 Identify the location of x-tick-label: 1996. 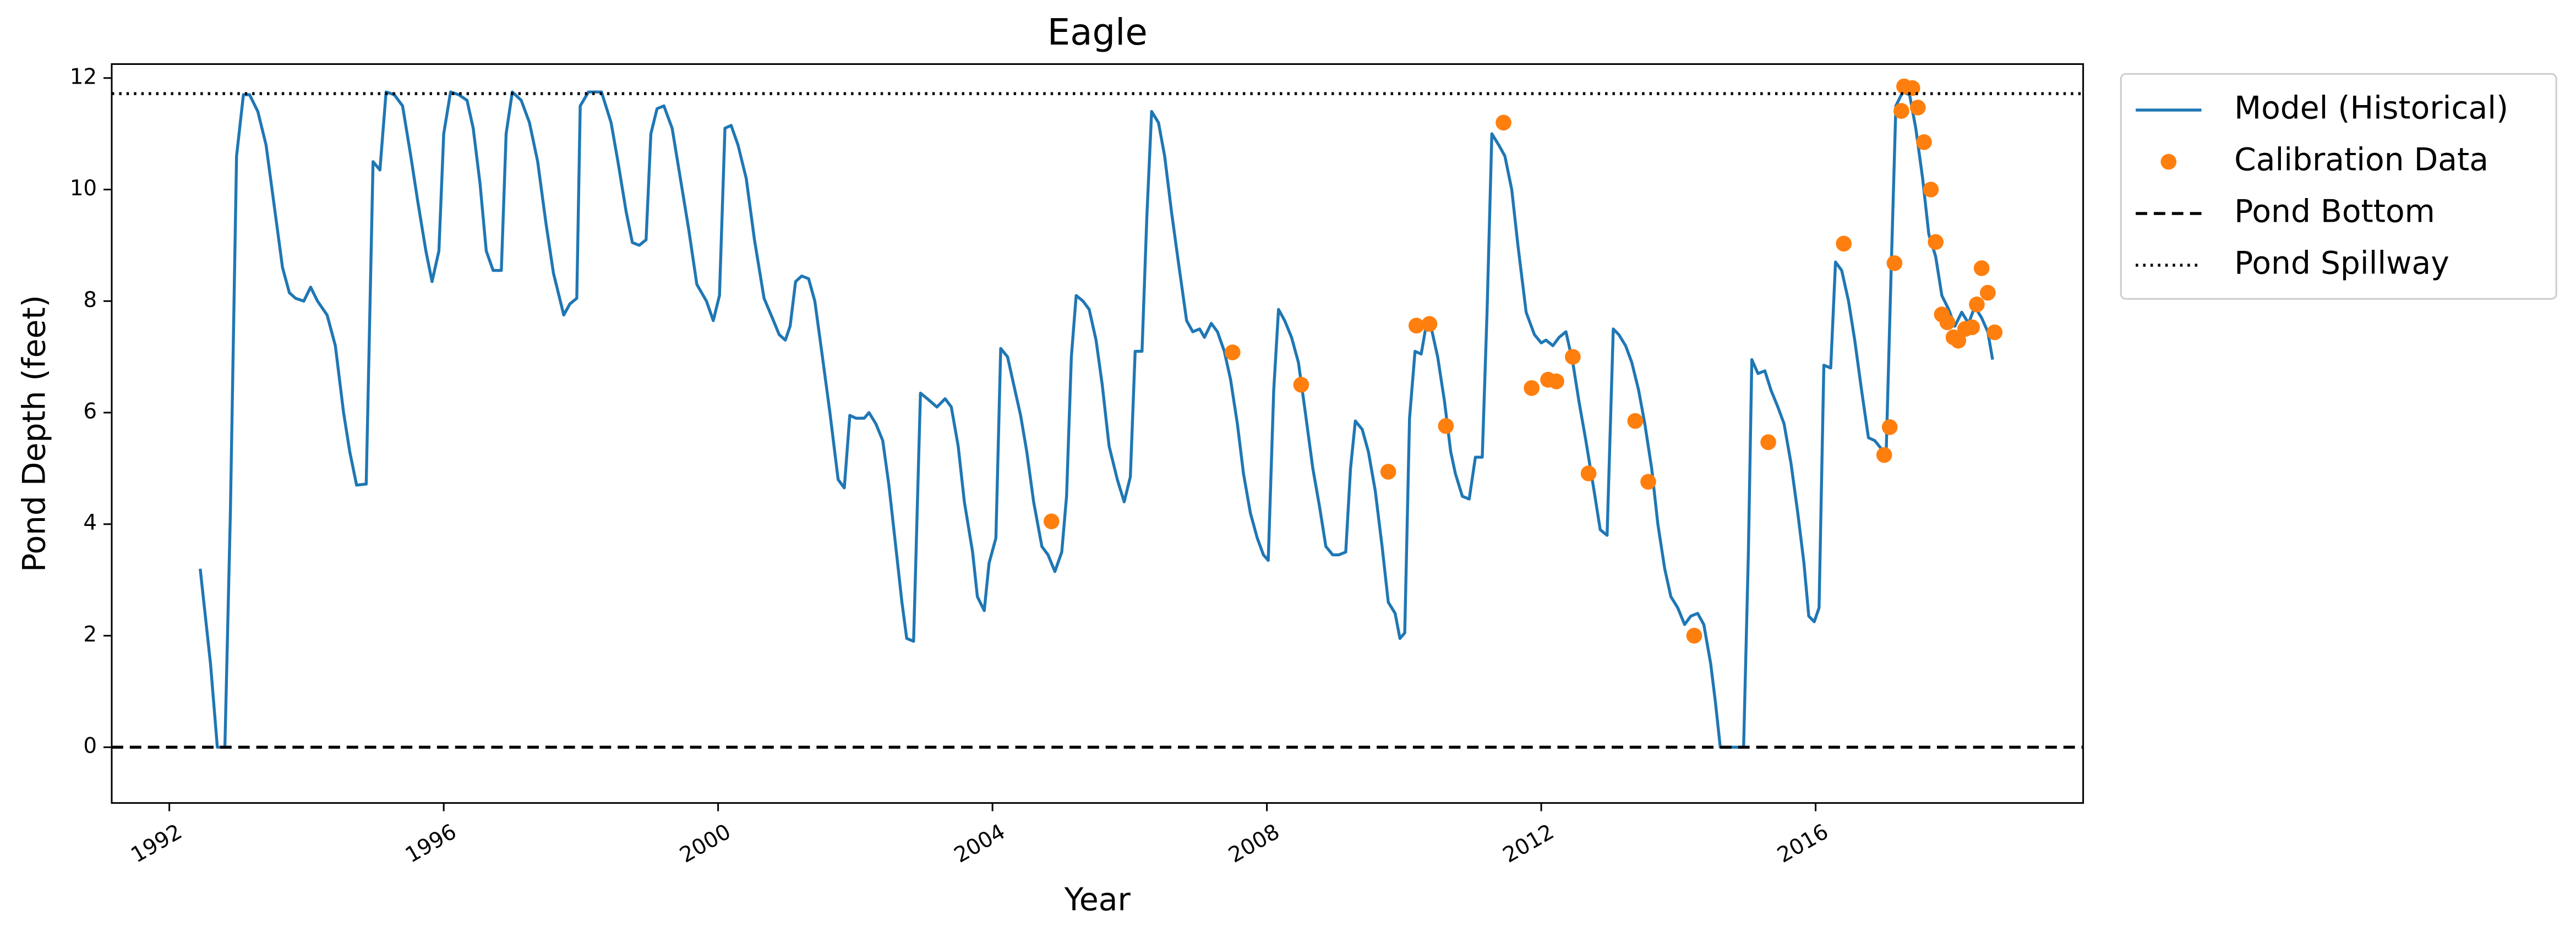
(431, 843).